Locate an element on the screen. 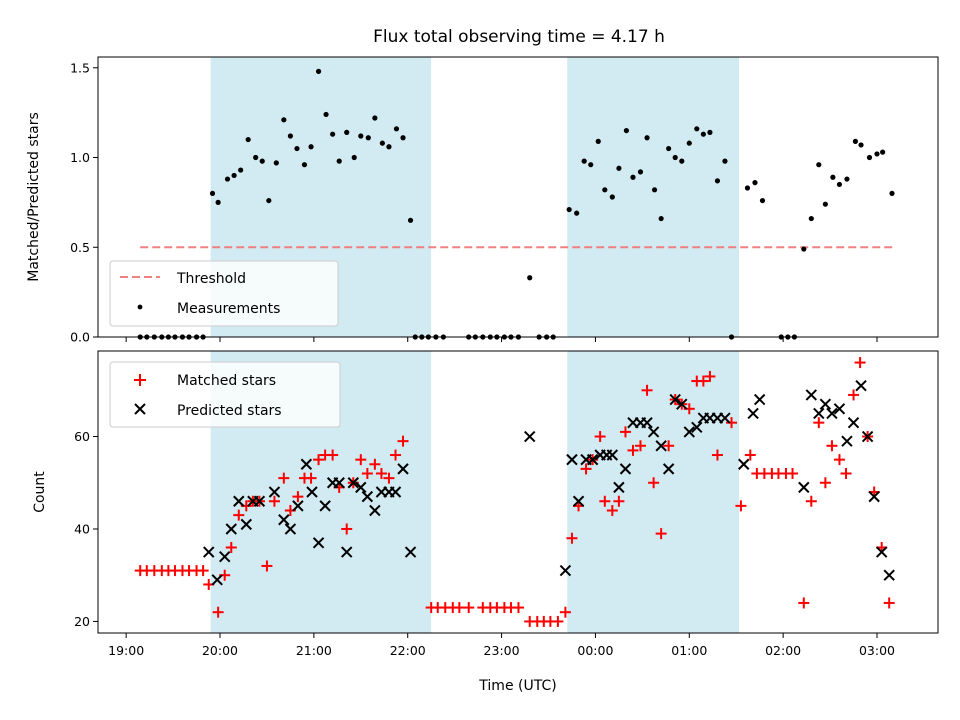  chart-title: Flux total observing time = 4.17 h is located at coordinates (519, 37).